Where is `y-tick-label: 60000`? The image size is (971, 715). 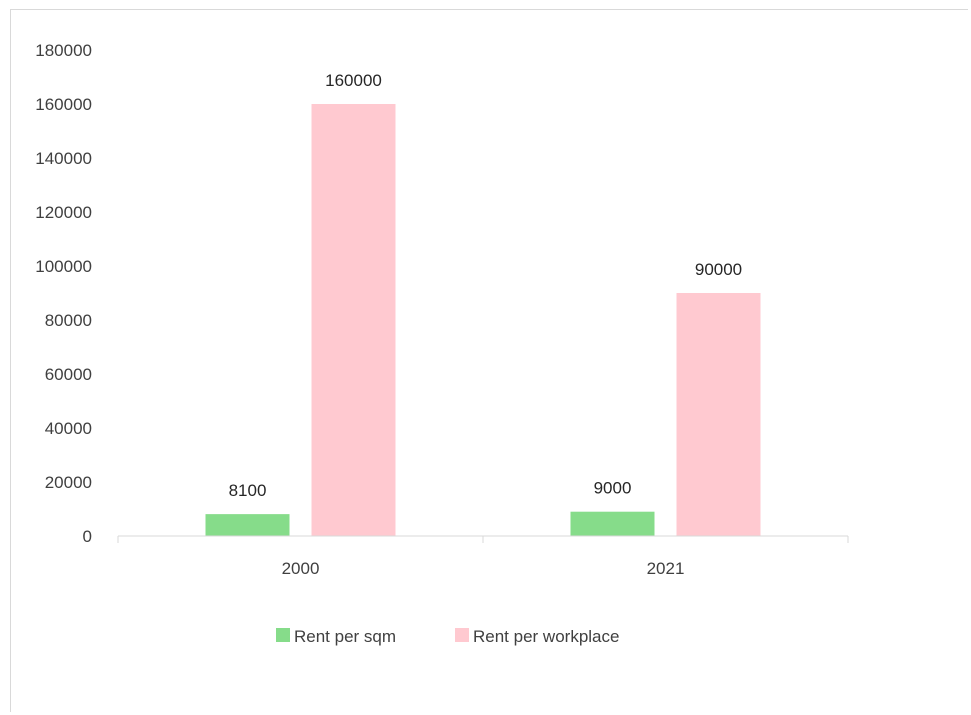 y-tick-label: 60000 is located at coordinates (68, 374).